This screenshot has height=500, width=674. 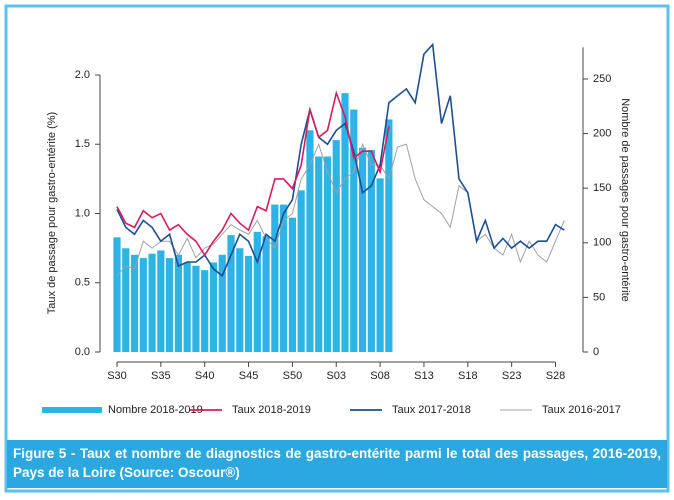 I want to click on y-axis-title: Taux de passage pour gastro-entérite (%), so click(x=52, y=213).